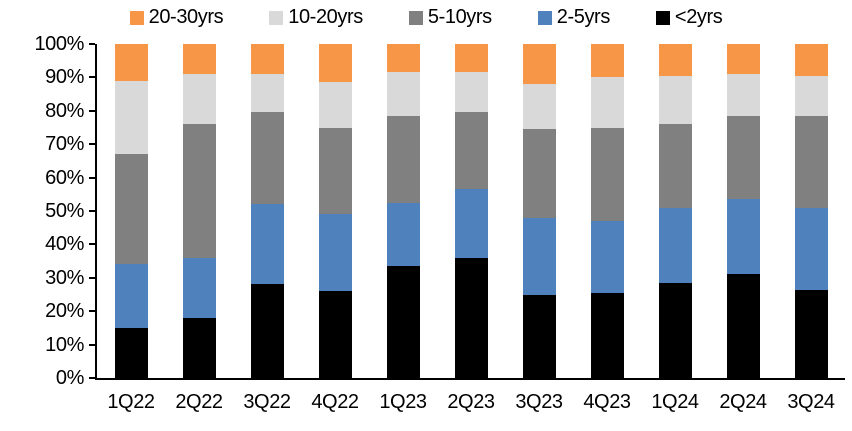 The height and width of the screenshot is (431, 852). I want to click on legend-label: 2-5yrs, so click(583, 17).